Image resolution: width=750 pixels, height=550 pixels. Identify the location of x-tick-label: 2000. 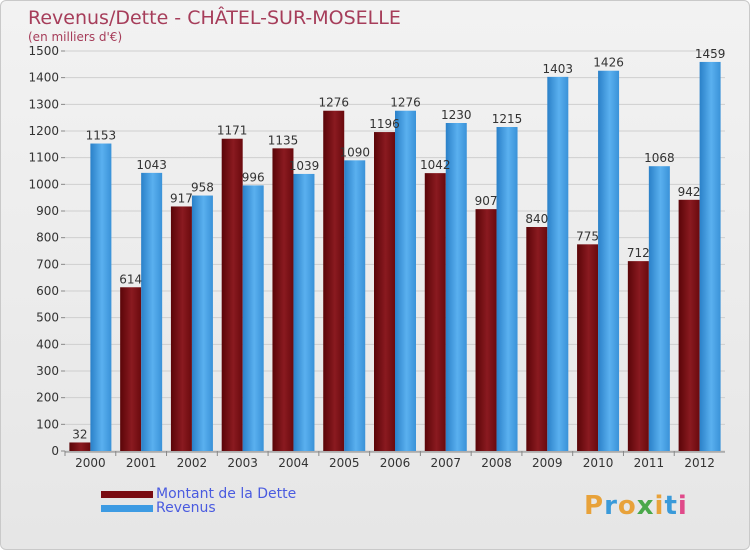
(90, 463).